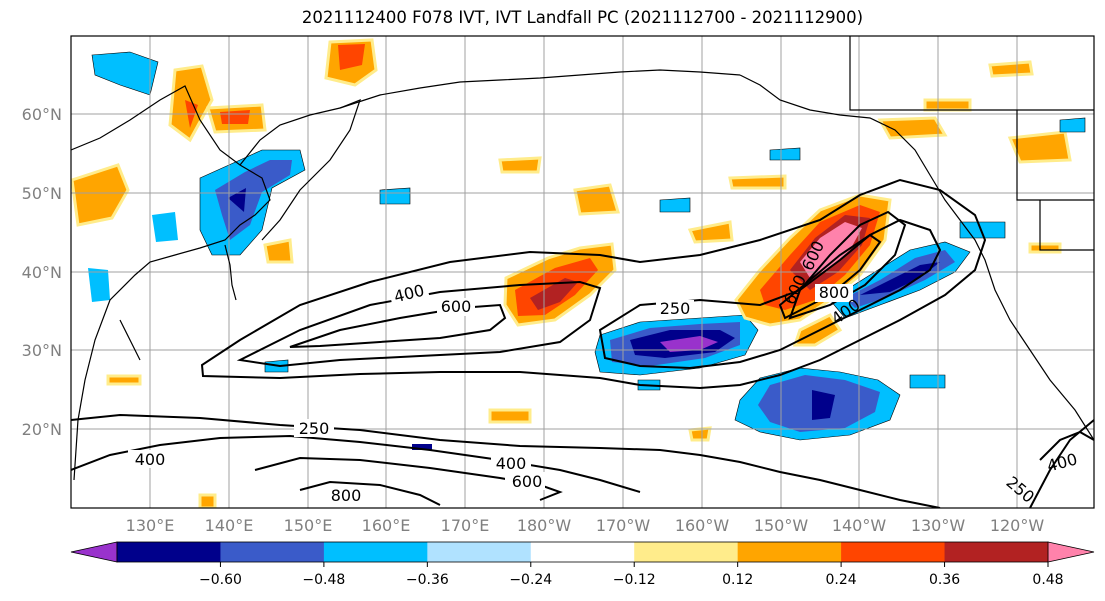 The image size is (1105, 601). Describe the element at coordinates (220, 580) in the screenshot. I see `colorbar-label: −0.60` at that location.